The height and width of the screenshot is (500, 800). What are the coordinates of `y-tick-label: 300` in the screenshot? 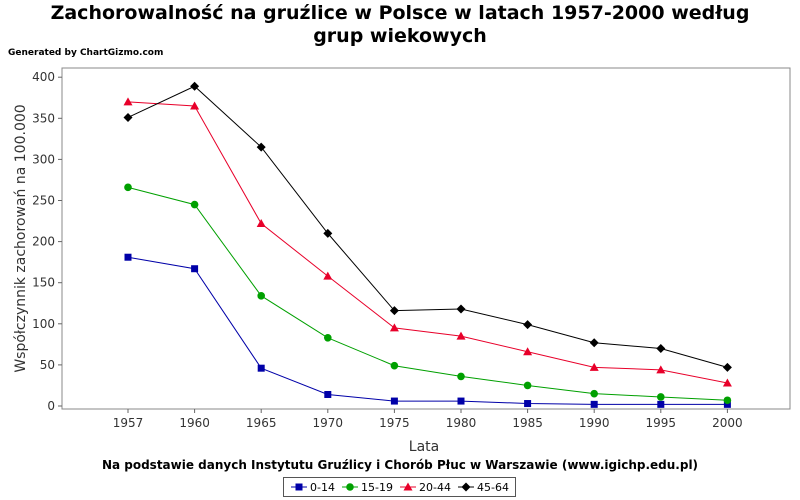 It's located at (43, 159).